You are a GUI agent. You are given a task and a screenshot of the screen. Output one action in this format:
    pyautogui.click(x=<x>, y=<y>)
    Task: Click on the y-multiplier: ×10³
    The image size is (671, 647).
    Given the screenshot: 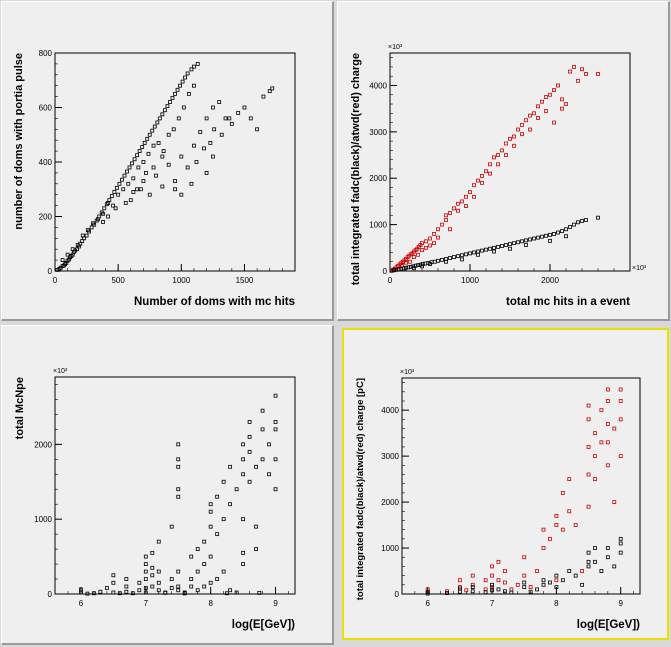 What is the action you would take?
    pyautogui.click(x=60, y=371)
    